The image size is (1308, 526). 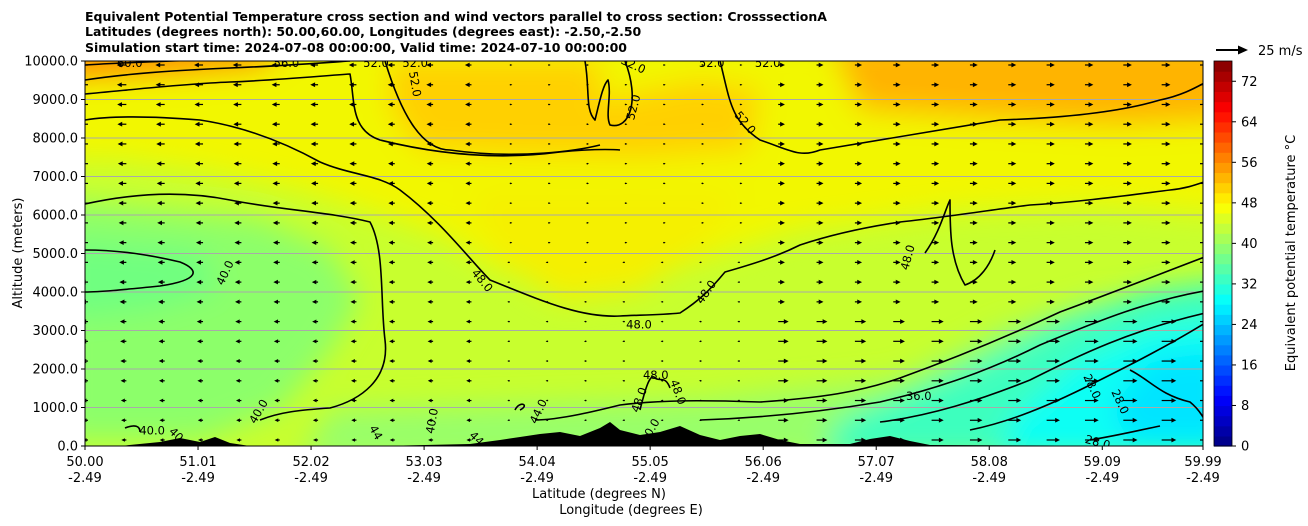 What do you see at coordinates (1223, 253) in the screenshot?
I see `colorbar-frame` at bounding box center [1223, 253].